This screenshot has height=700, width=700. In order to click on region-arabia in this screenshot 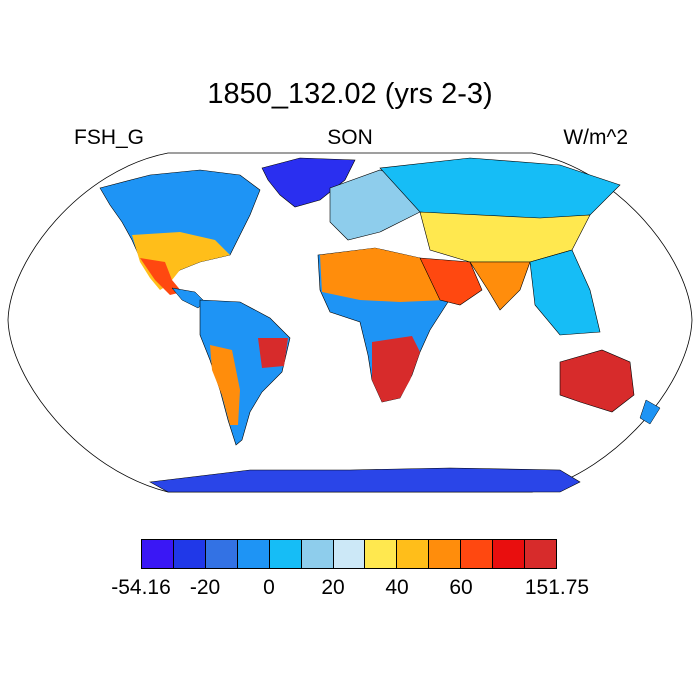, I will do `click(451, 281)`.